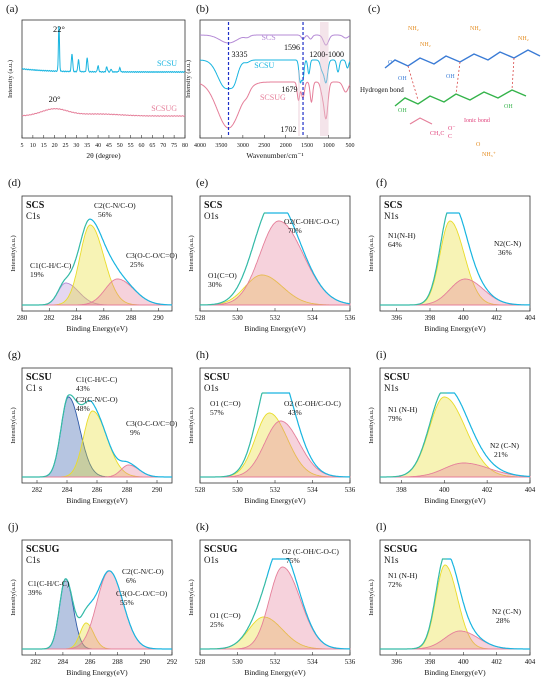 The width and height of the screenshot is (550, 686). Describe the element at coordinates (117, 662) in the screenshot. I see `xps-tick-label: 288` at that location.